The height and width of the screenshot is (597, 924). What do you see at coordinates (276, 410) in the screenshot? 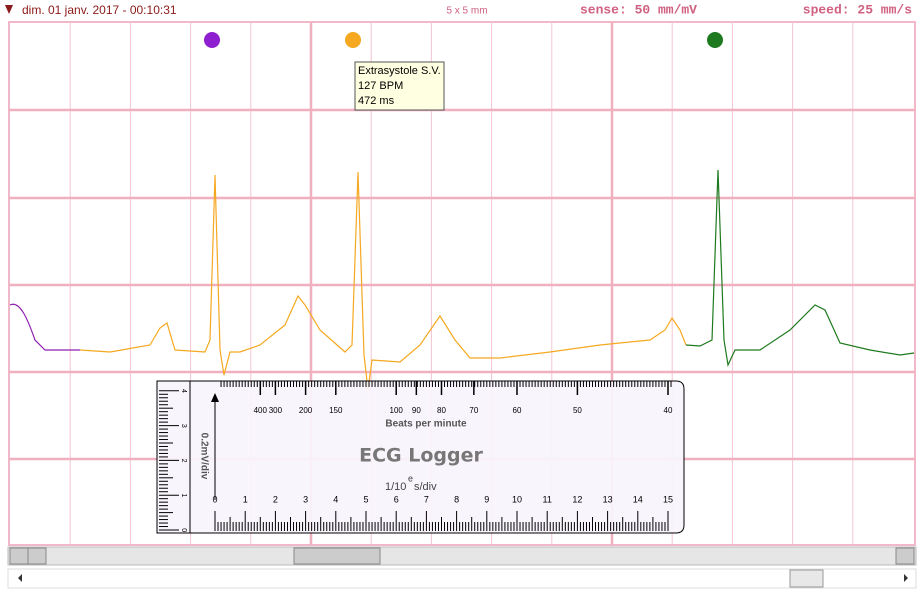
I see `bpm-tick-label: 300` at bounding box center [276, 410].